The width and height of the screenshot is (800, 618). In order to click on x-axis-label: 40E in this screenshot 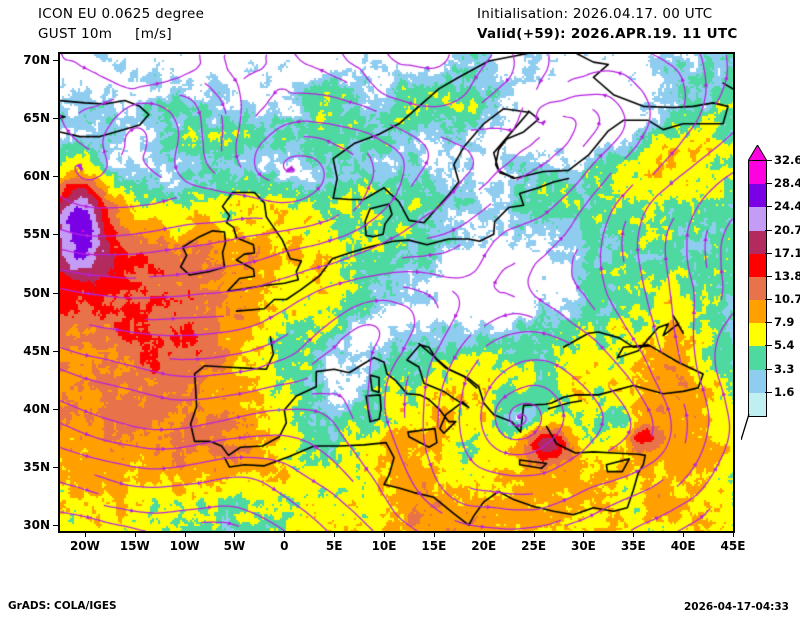, I will do `click(683, 546)`.